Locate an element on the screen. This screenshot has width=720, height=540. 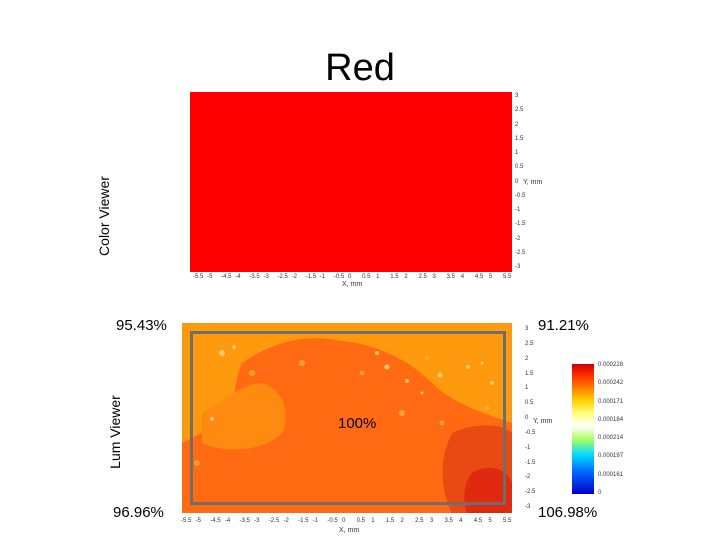
colorbar-label: 0 is located at coordinates (600, 493).